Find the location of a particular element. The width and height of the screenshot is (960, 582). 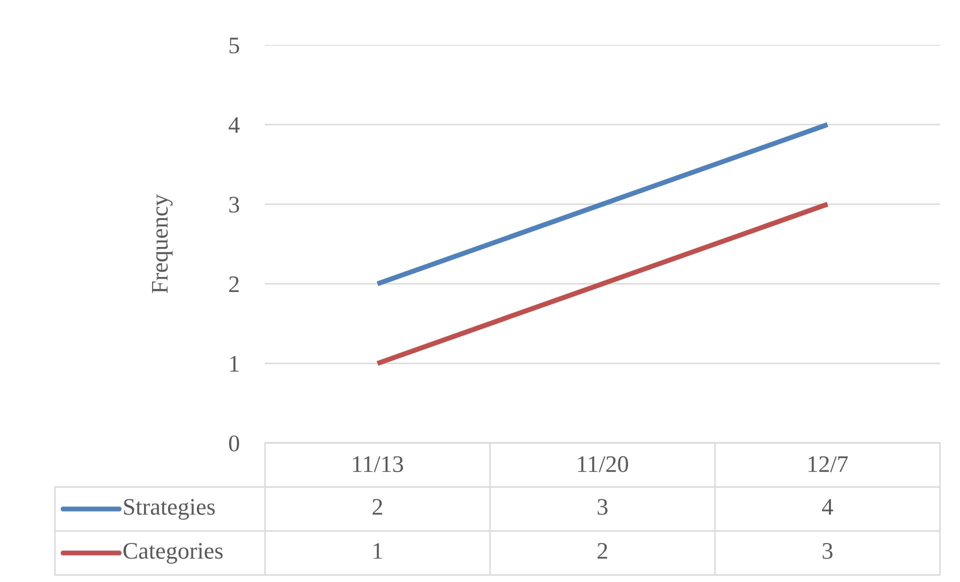

data-label: 4 is located at coordinates (828, 507).